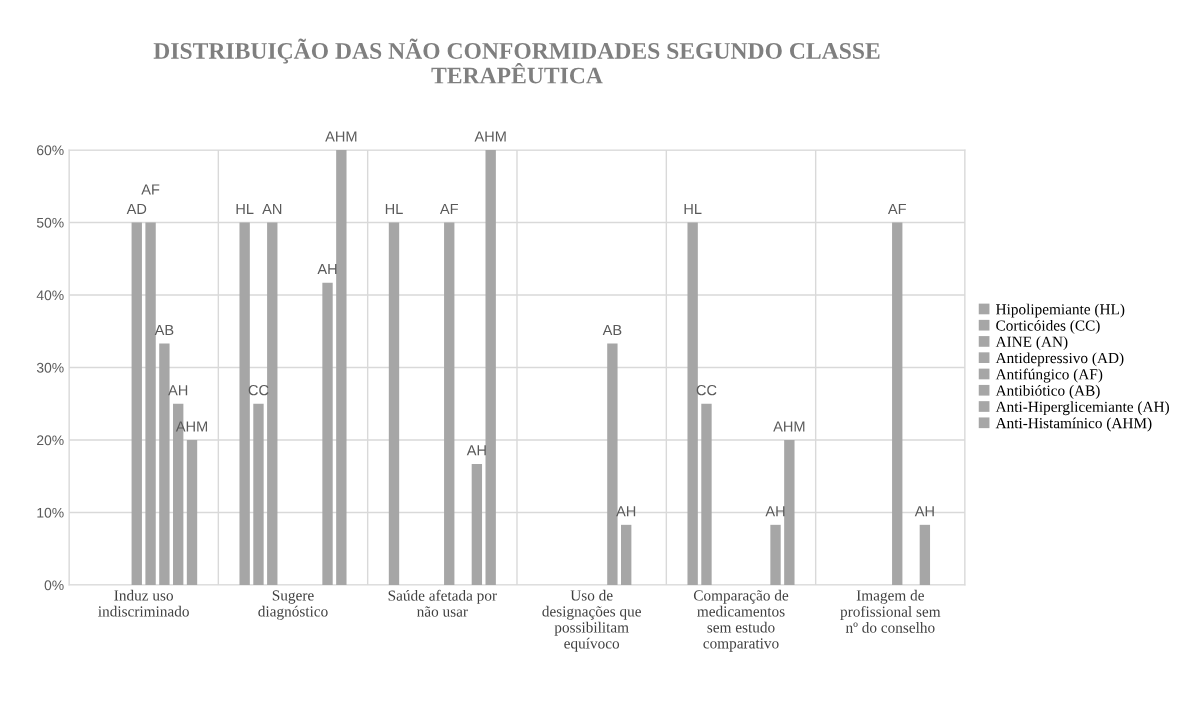  Describe the element at coordinates (1073, 424) in the screenshot. I see `legend-label: Anti-Histamínico (AHM)` at that location.